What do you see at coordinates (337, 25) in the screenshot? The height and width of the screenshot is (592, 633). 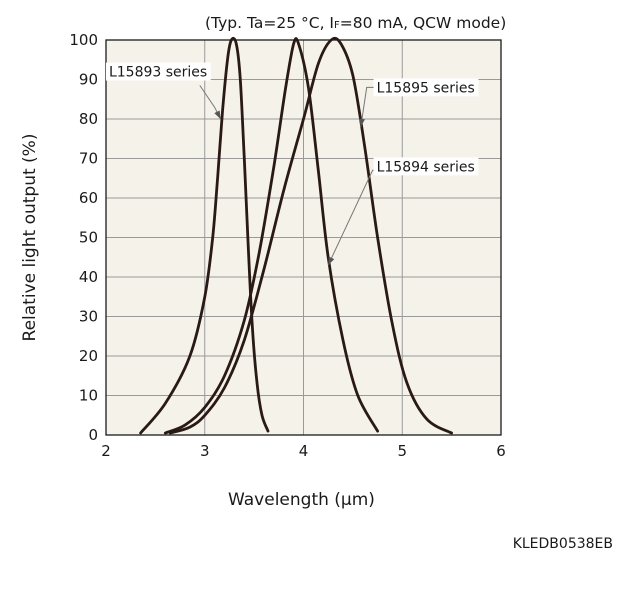 I see `conditions-subscript: F` at bounding box center [337, 25].